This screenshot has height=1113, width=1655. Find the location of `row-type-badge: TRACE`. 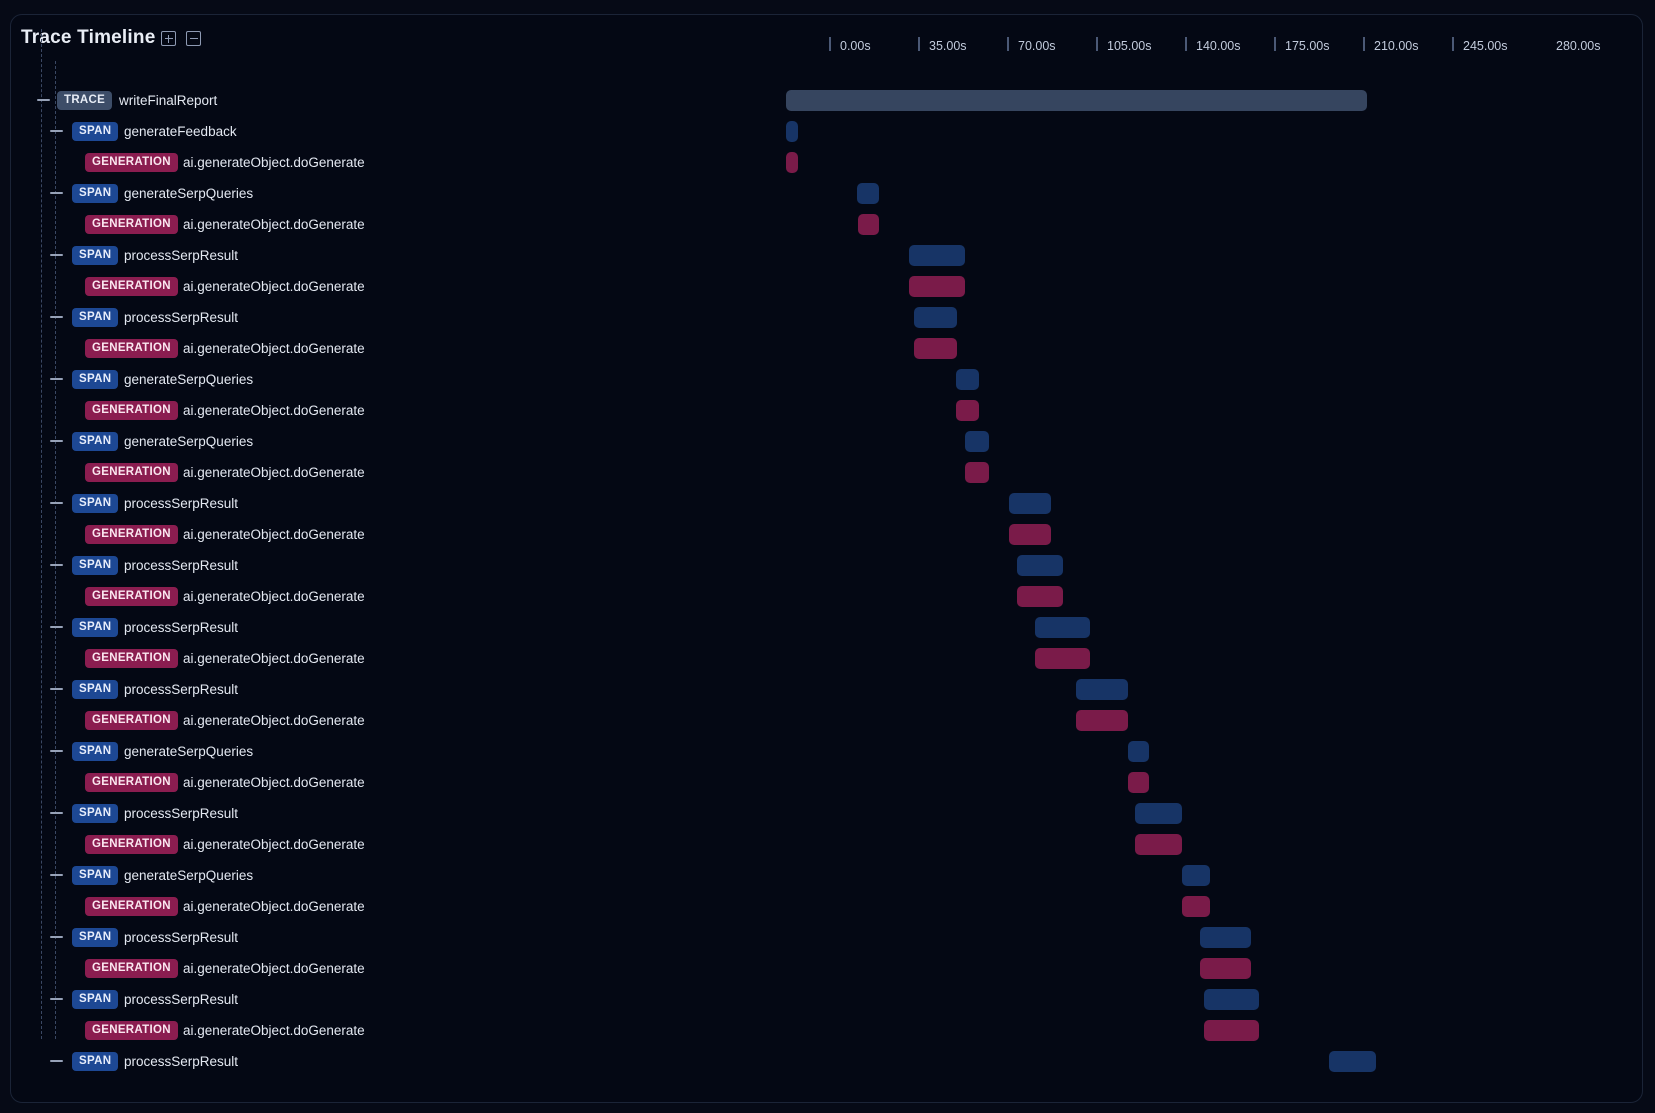

row-type-badge: TRACE is located at coordinates (85, 100).